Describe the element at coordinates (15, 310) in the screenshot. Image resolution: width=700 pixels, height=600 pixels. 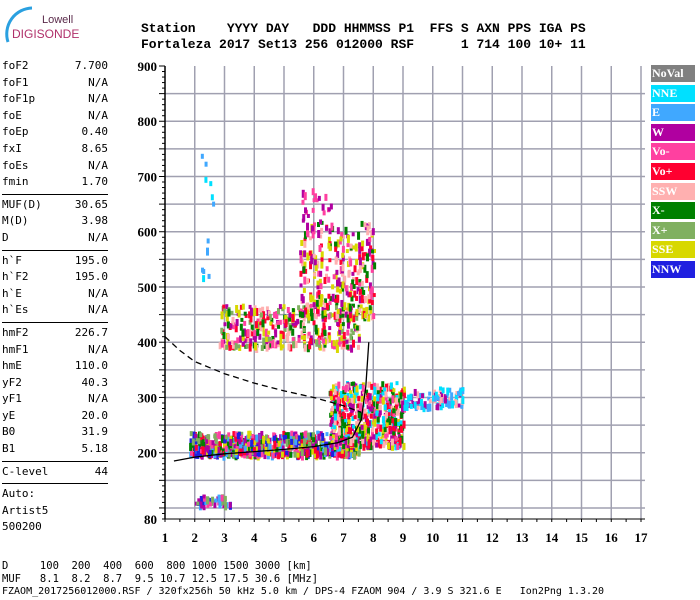
I see `param-name: h`Es` at that location.